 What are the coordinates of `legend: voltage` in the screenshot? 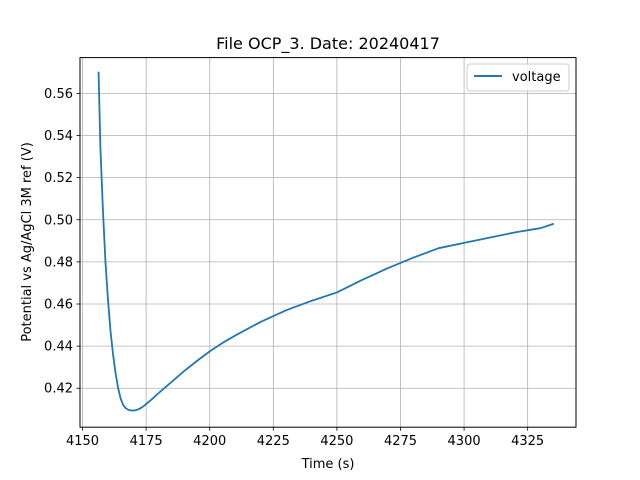 It's located at (518, 77).